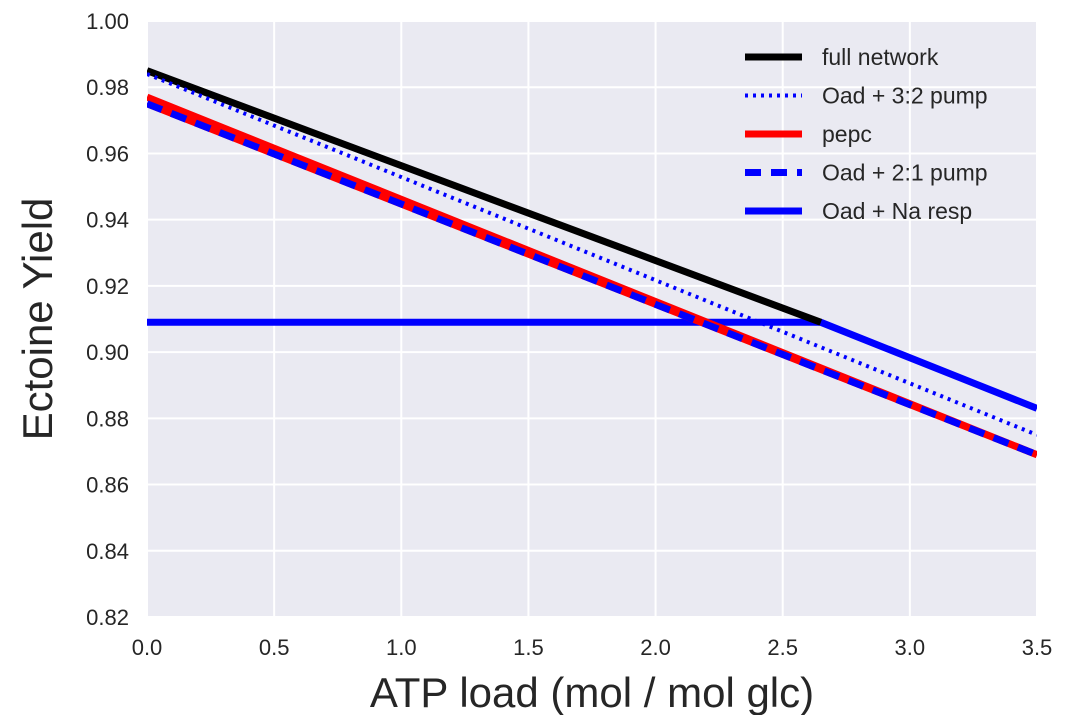 This screenshot has height=715, width=1073. Describe the element at coordinates (37, 319) in the screenshot. I see `y-axis-title: Ectoine Yield` at that location.